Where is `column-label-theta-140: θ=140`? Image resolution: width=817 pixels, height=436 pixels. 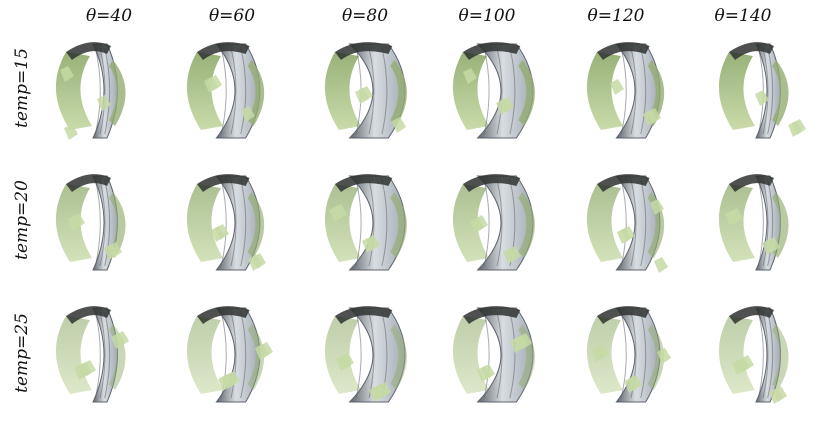 column-label-theta-140: θ=140 is located at coordinates (743, 16).